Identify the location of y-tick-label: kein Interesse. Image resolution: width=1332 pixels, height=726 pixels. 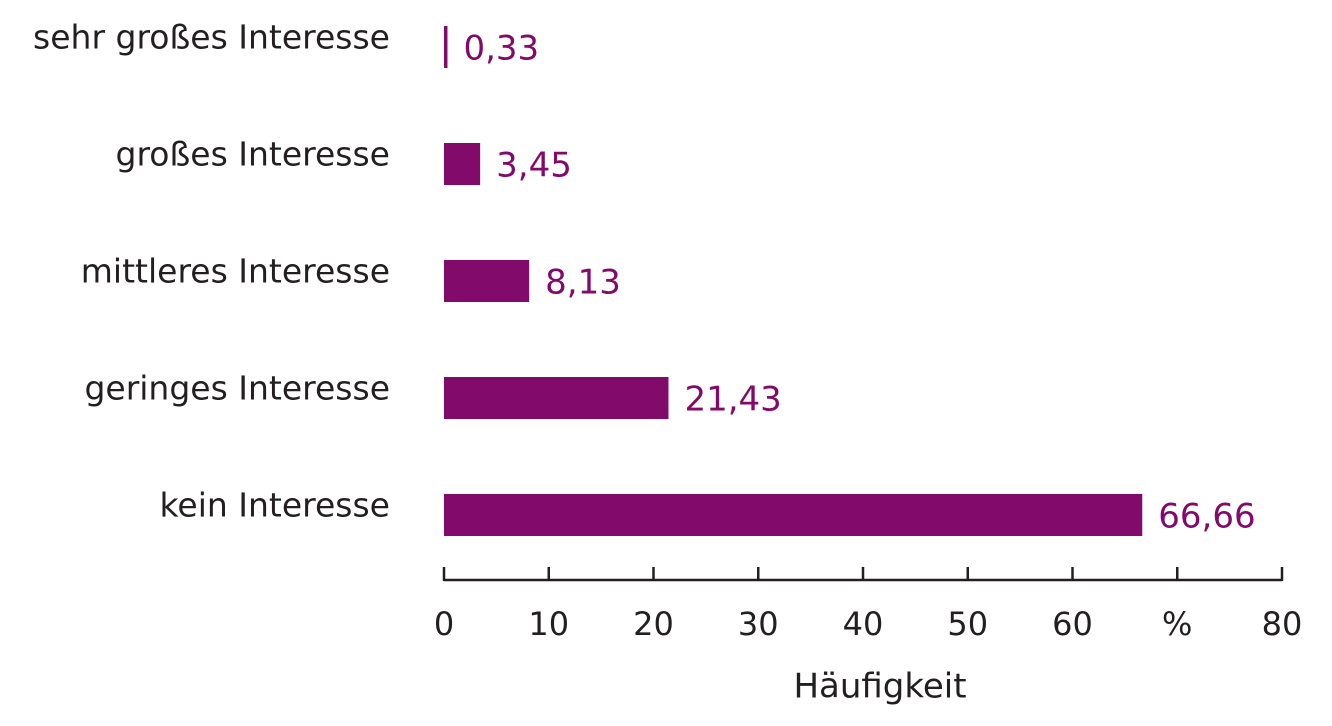
(274, 505).